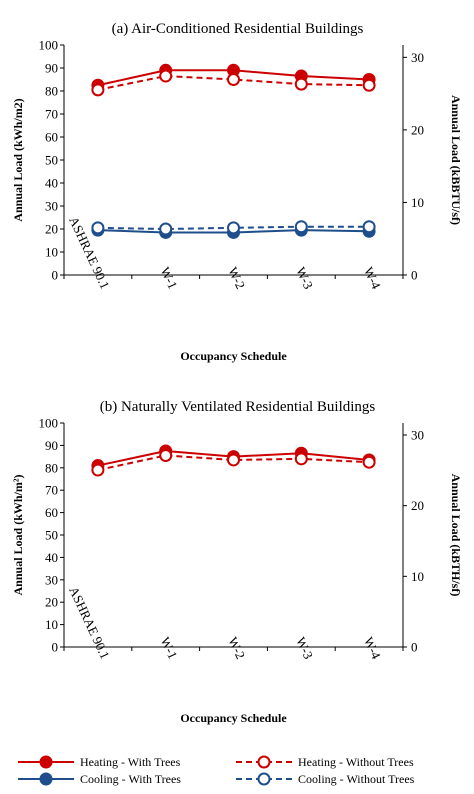 The width and height of the screenshot is (474, 794). What do you see at coordinates (356, 762) in the screenshot?
I see `legend-label: Heating - Without Trees` at bounding box center [356, 762].